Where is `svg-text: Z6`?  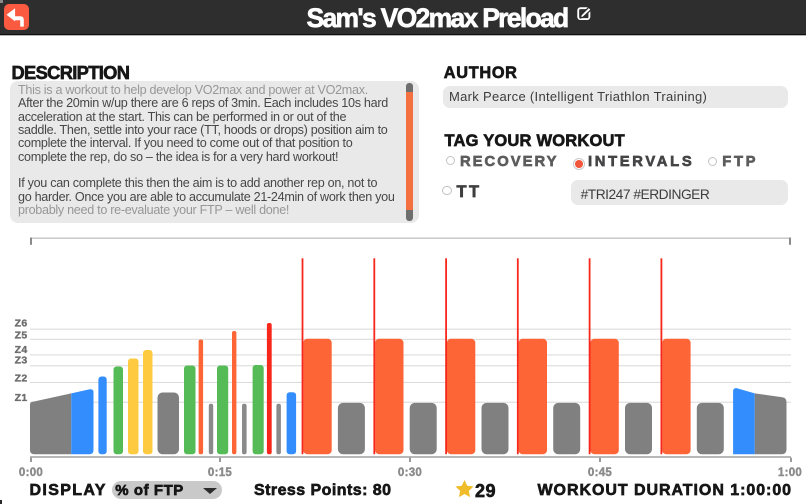 svg-text: Z6 is located at coordinates (21, 324).